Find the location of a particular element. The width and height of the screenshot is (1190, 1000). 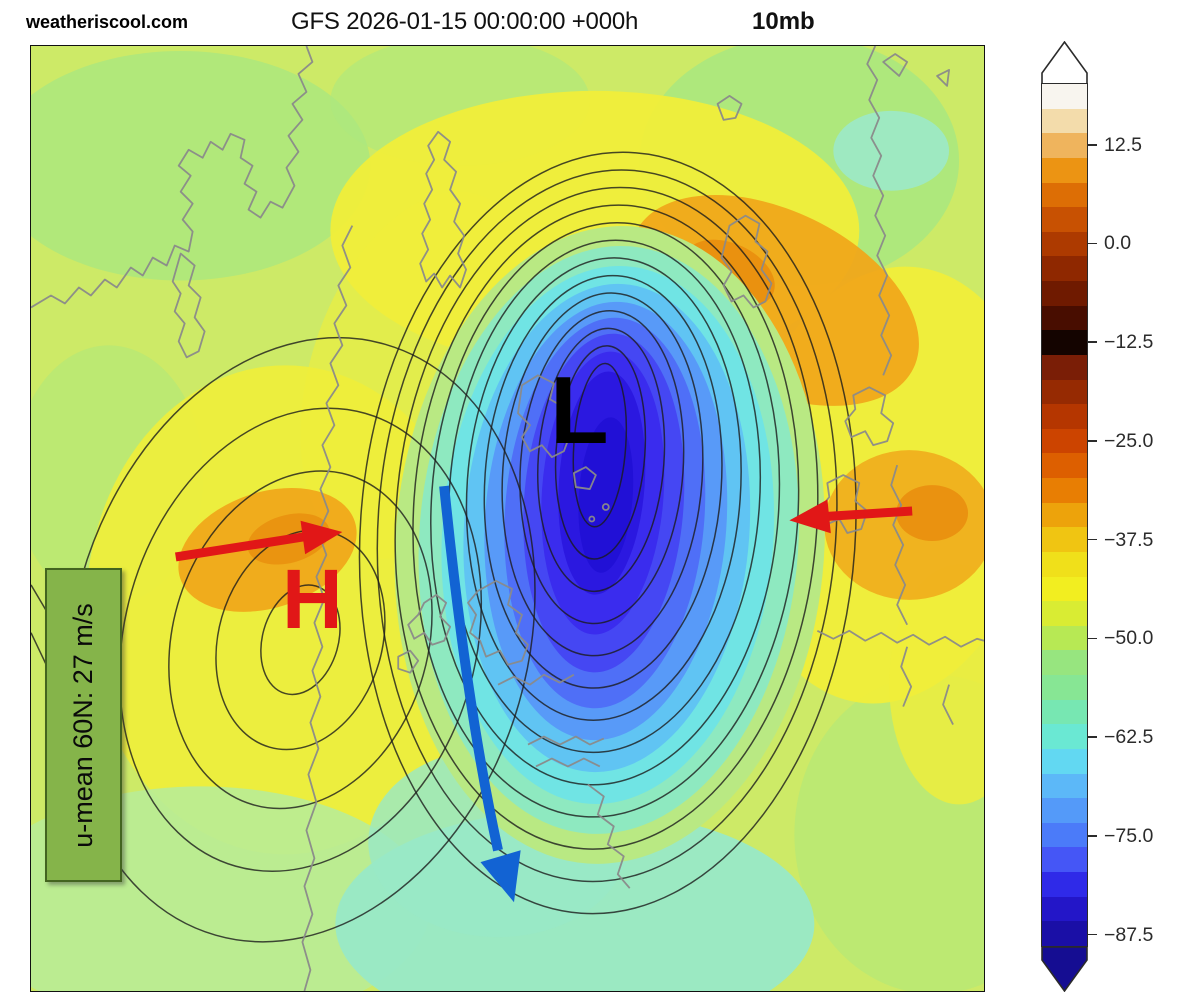

colorbar-tick-label: −50.0 is located at coordinates (1129, 638).